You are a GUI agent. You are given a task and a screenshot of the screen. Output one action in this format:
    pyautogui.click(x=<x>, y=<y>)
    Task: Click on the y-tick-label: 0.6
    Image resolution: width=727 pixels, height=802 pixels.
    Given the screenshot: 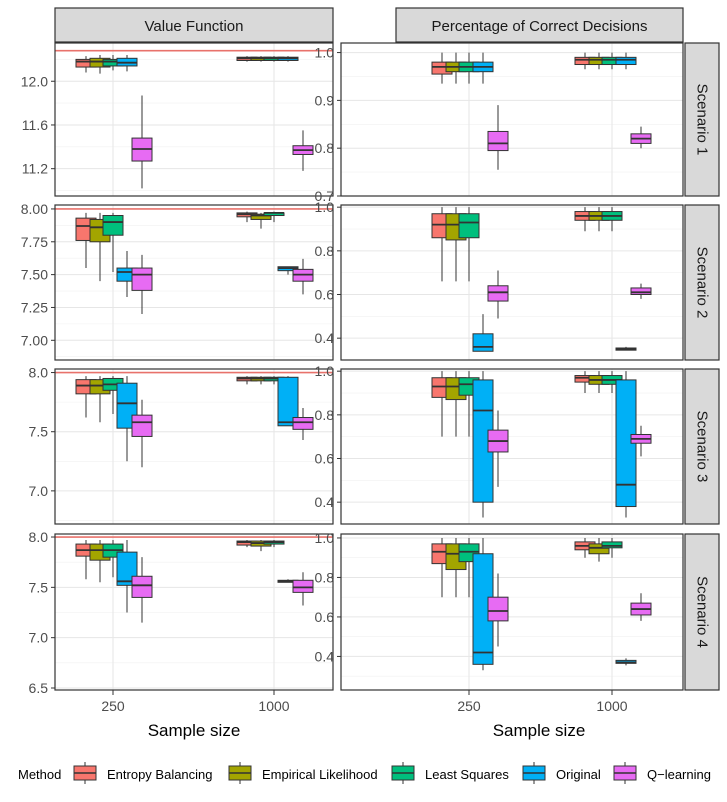 What is the action you would take?
    pyautogui.click(x=325, y=459)
    